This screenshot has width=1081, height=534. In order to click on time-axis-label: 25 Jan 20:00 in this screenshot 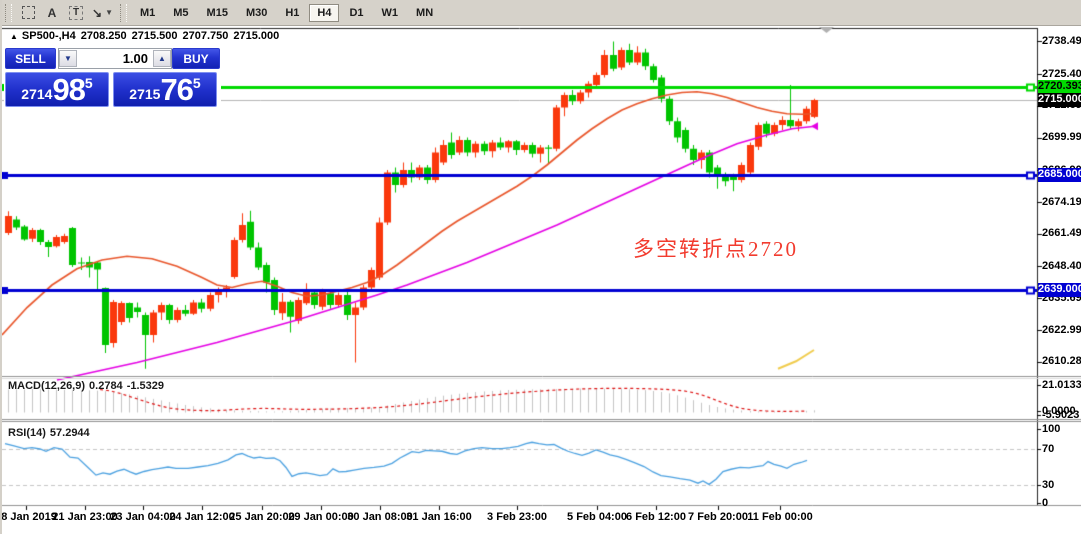, I will do `click(262, 517)`.